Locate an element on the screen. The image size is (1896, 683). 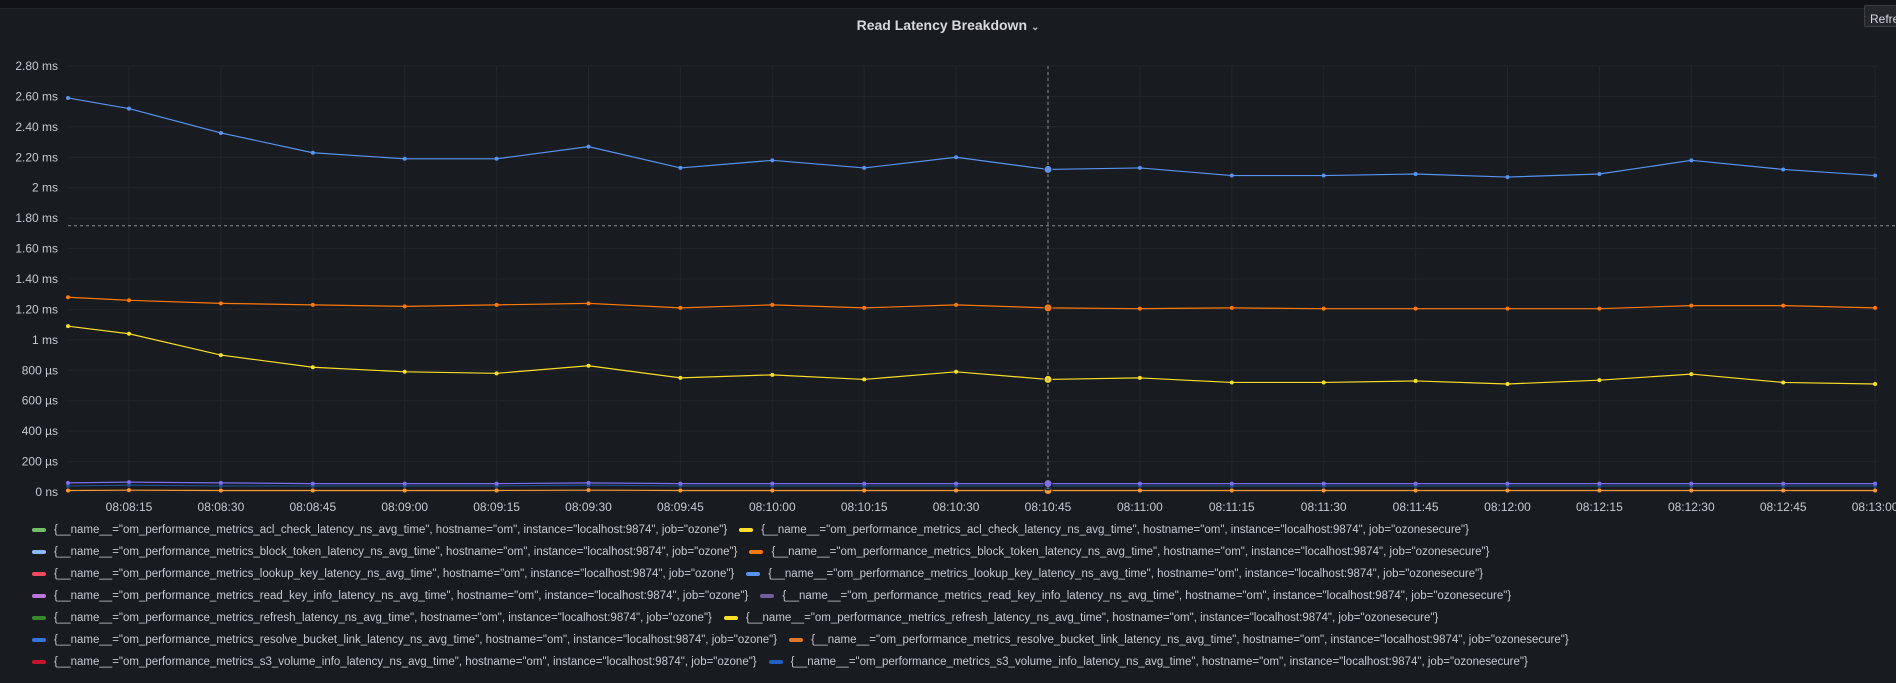
y-tick-label: 2.80 ms is located at coordinates (36, 66).